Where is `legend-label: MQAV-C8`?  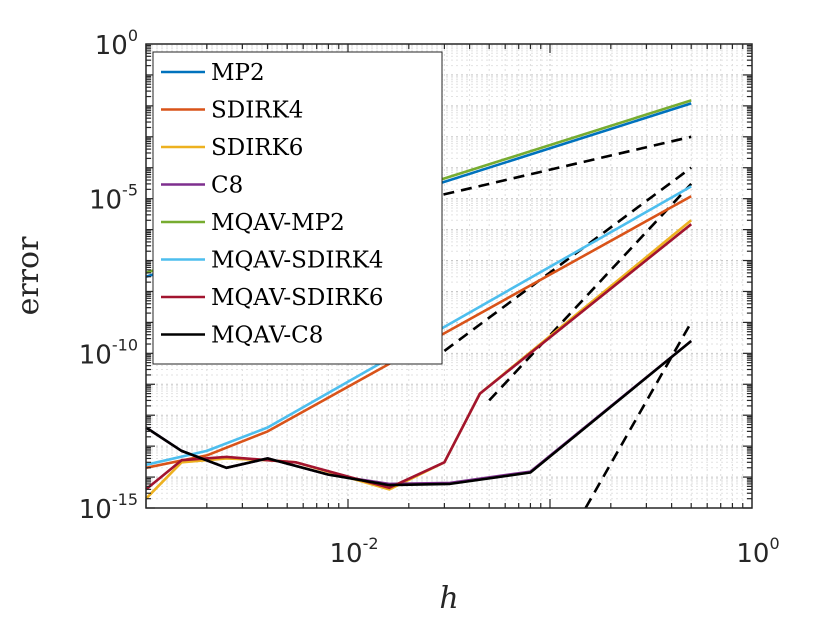
legend-label: MQAV-C8 is located at coordinates (267, 336).